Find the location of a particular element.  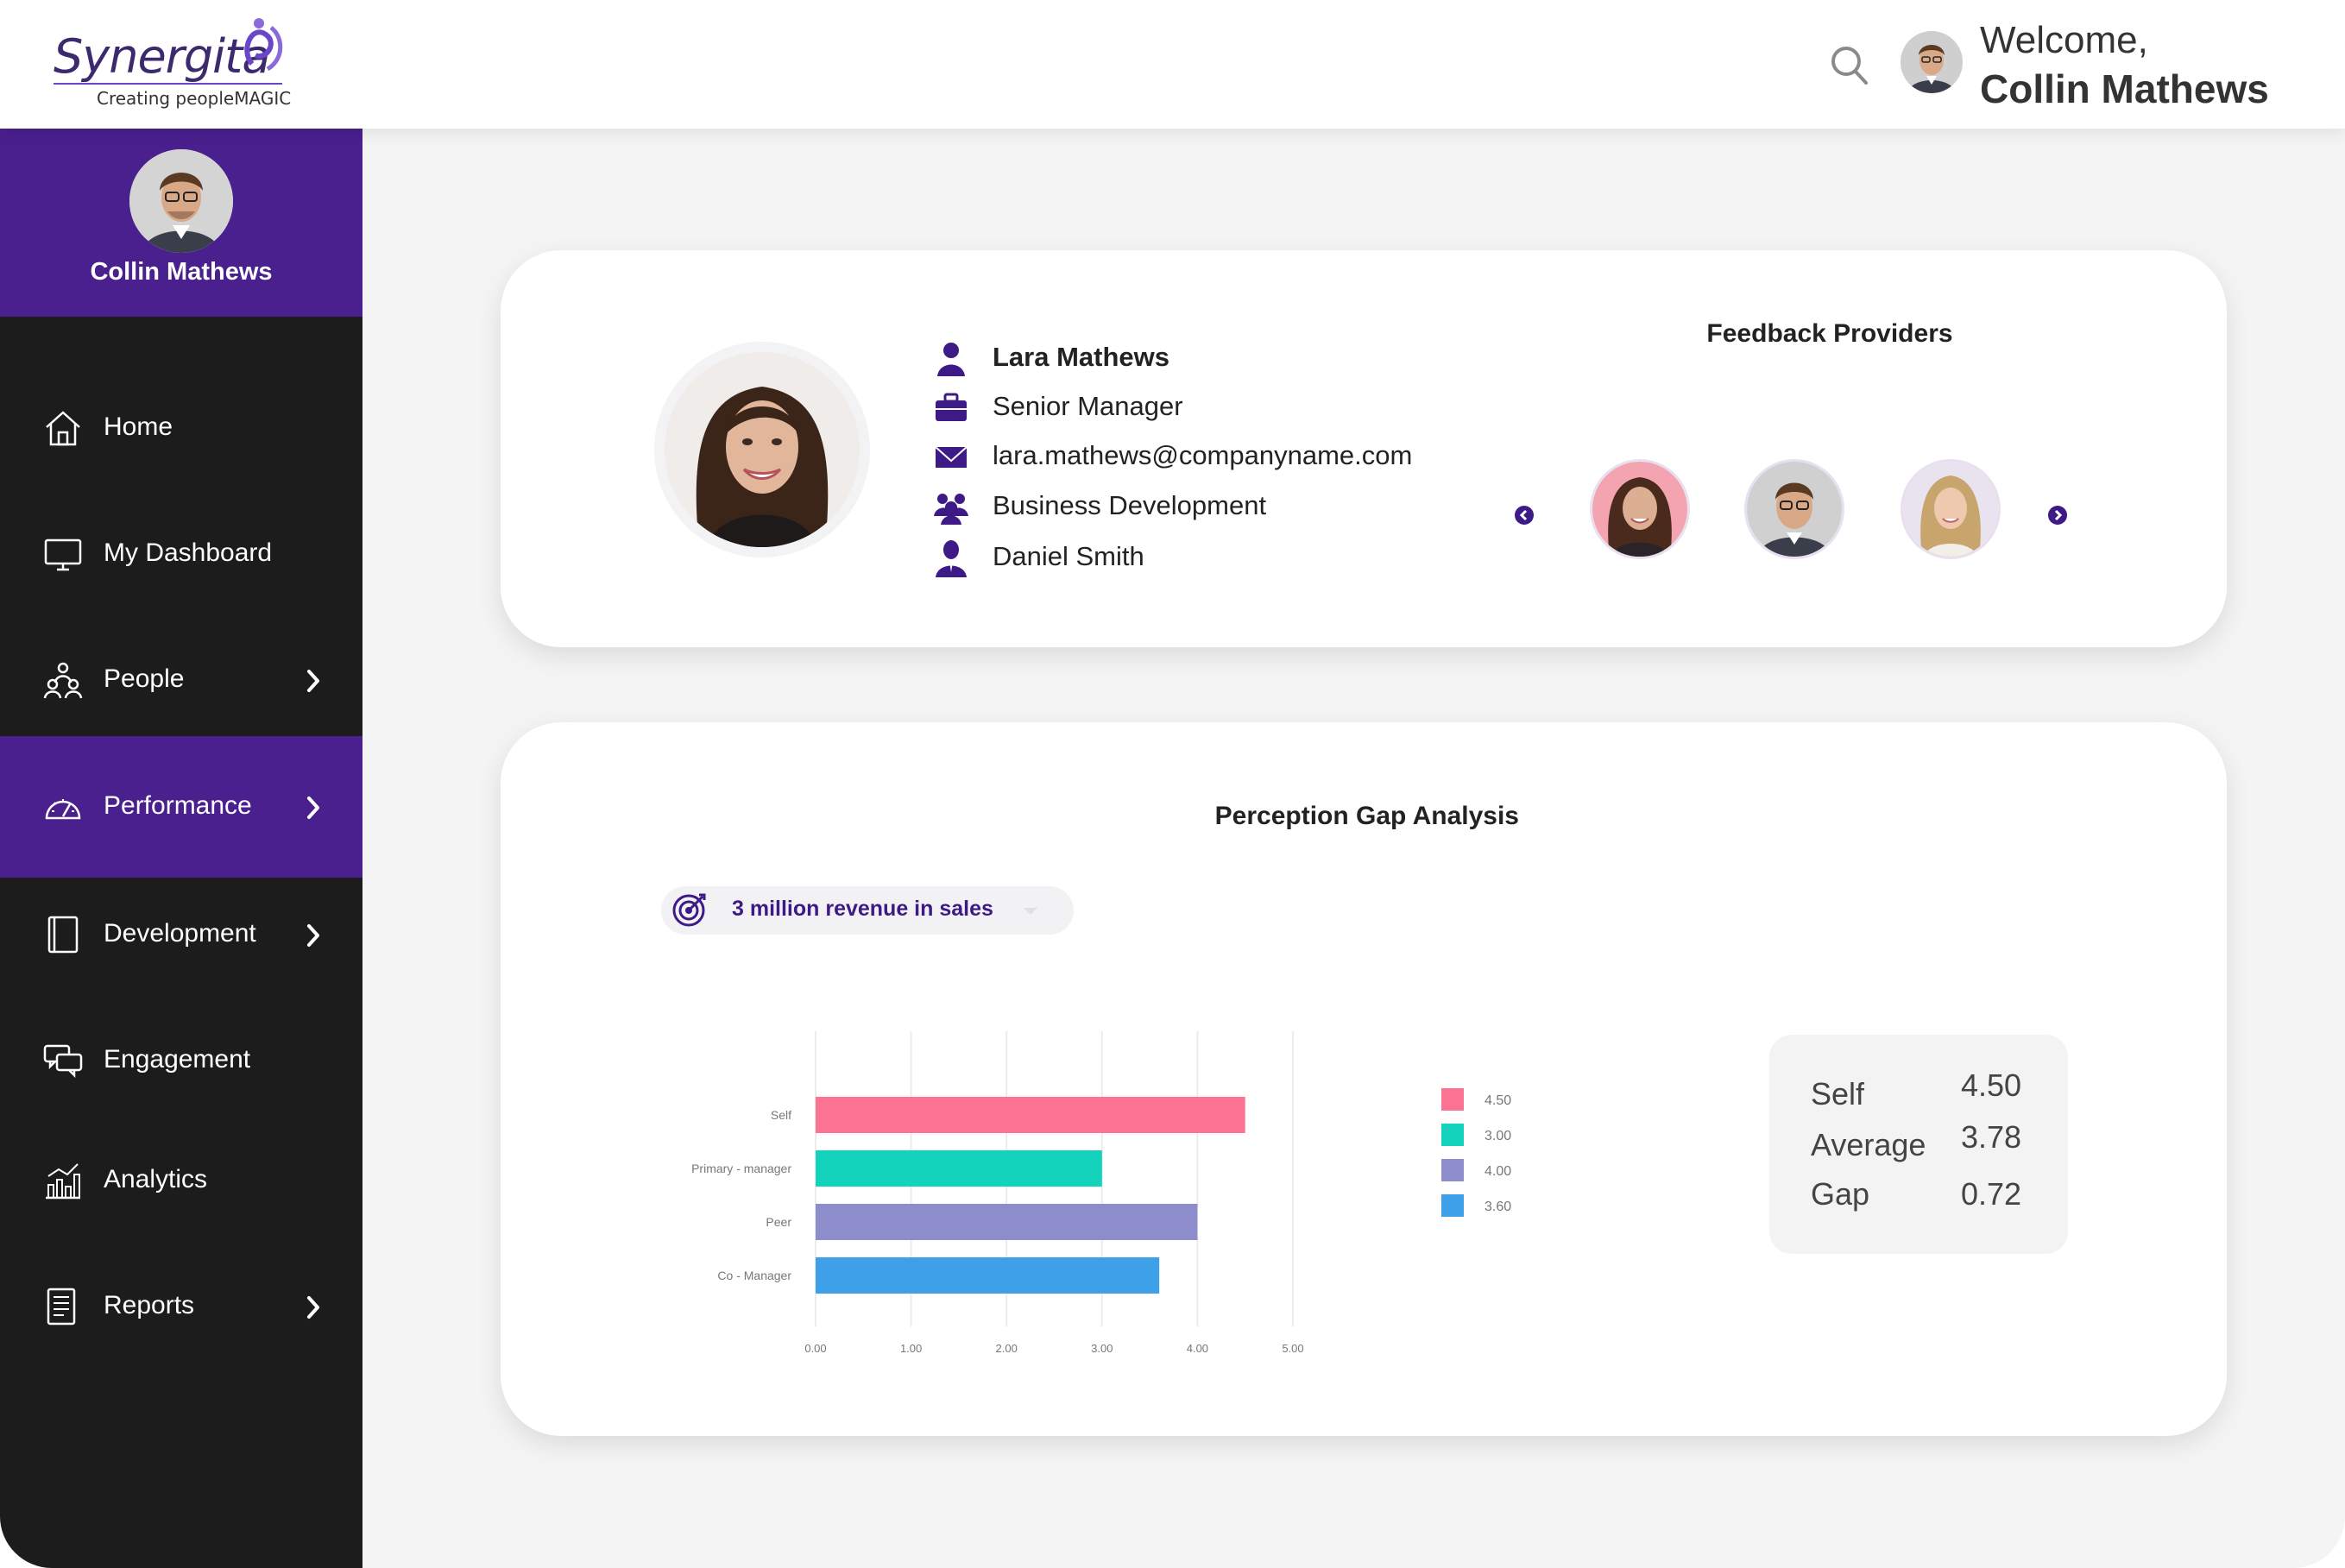

report-icon is located at coordinates (61, 1307).